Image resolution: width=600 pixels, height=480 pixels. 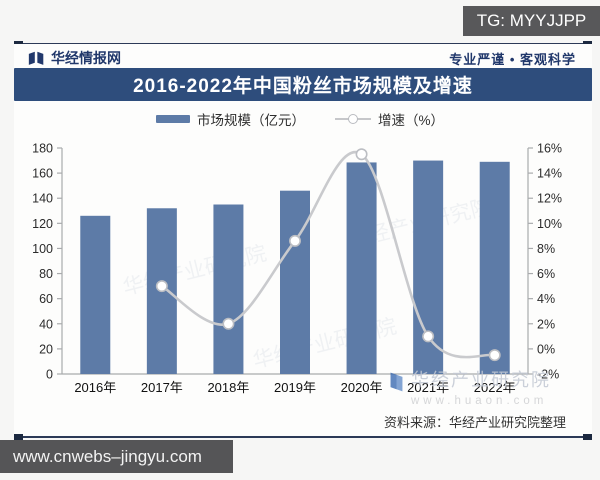 I want to click on brand-slogan: 专业严谨 • 客观科学, so click(x=512, y=59).